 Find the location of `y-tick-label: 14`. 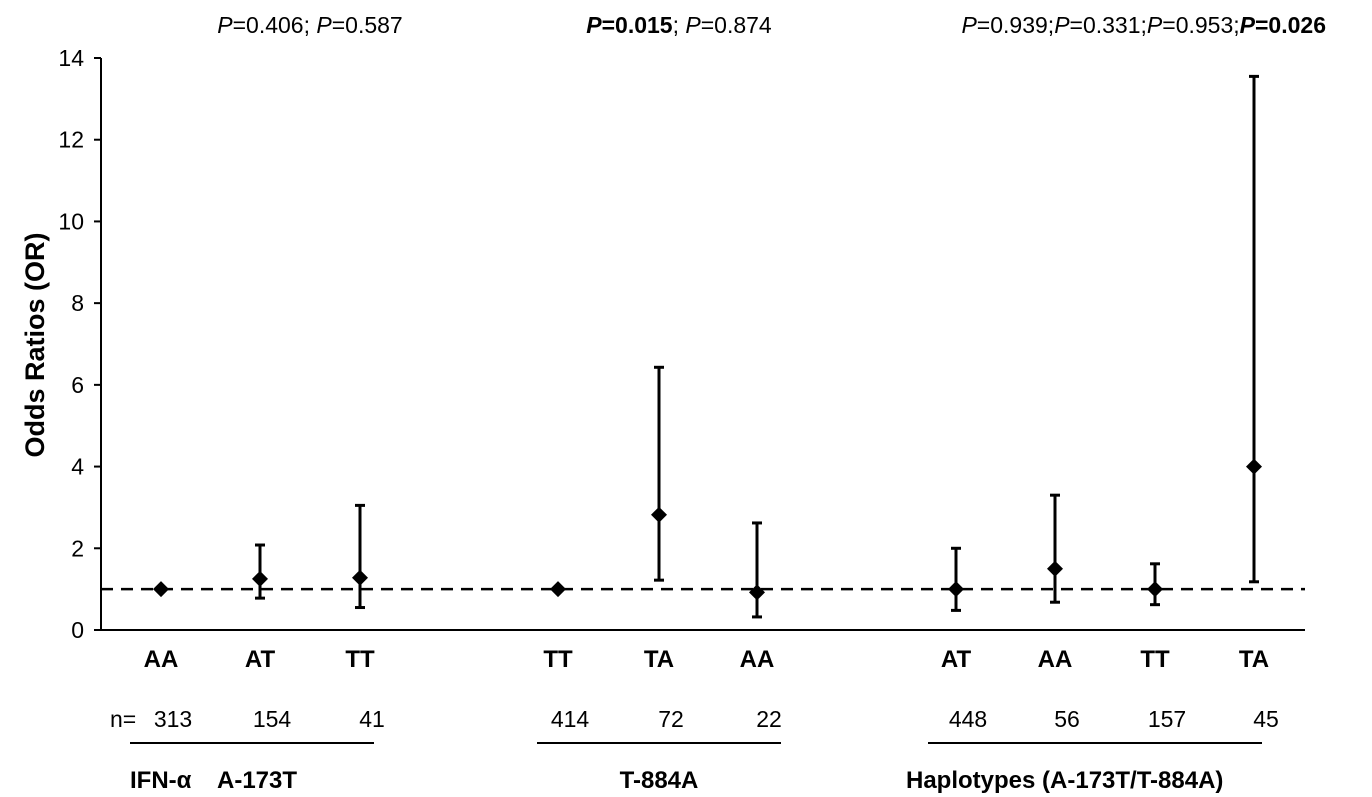

y-tick-label: 14 is located at coordinates (71, 58).